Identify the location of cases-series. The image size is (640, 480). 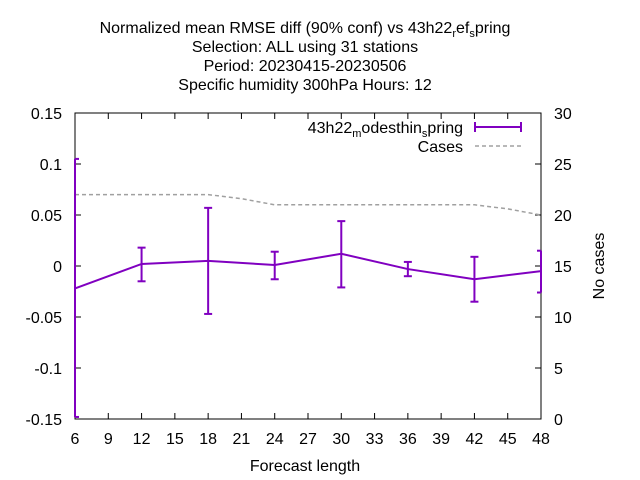
(308, 204).